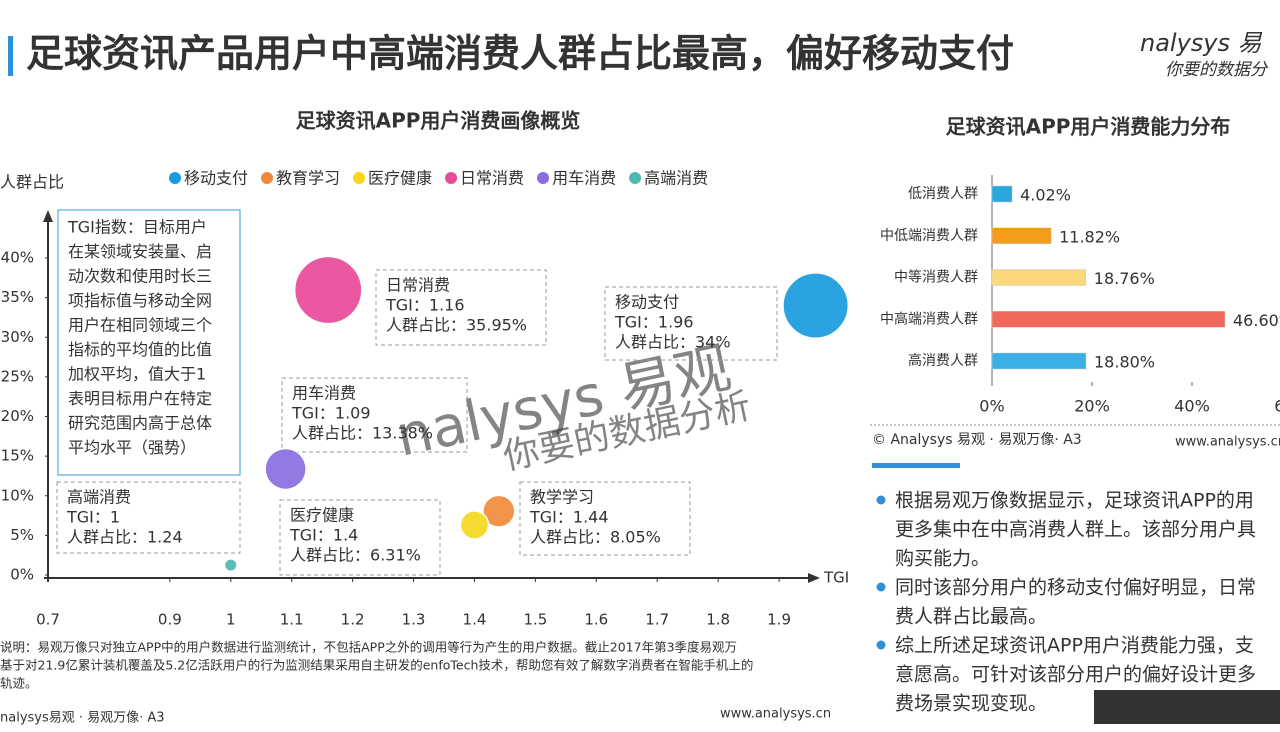 The height and width of the screenshot is (732, 1280). What do you see at coordinates (137, 227) in the screenshot?
I see `note-line: TGI指数：目标用户` at bounding box center [137, 227].